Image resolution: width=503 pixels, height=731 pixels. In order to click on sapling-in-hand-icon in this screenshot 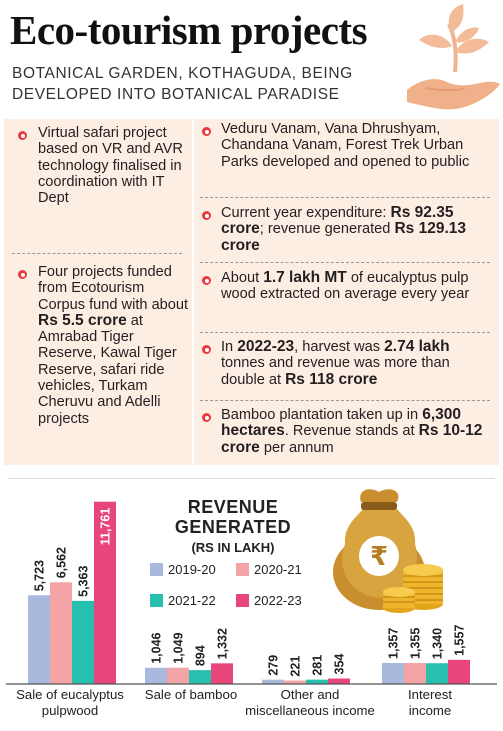, I will do `click(453, 57)`.